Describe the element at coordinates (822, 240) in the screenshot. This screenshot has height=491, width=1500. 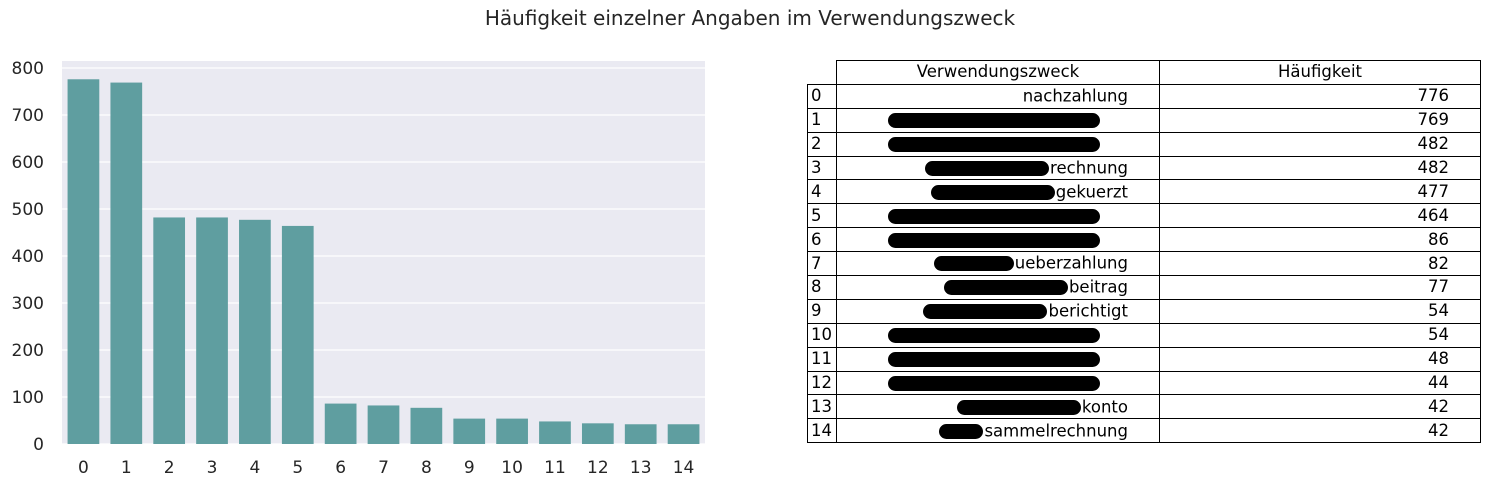
I see `row-index: 6` at that location.